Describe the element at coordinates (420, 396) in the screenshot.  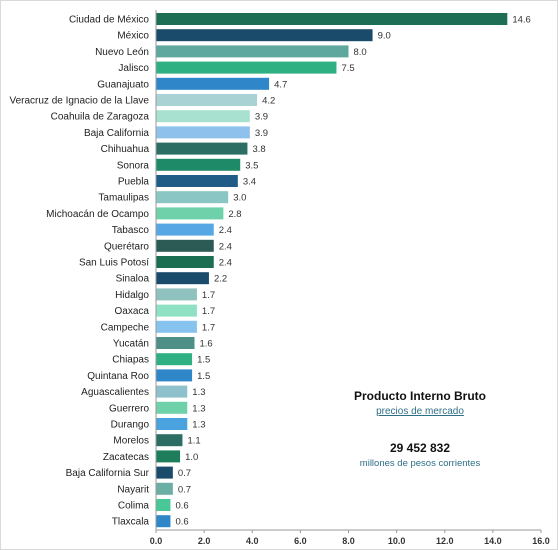
I see `info-title: Producto Interno Bruto` at that location.